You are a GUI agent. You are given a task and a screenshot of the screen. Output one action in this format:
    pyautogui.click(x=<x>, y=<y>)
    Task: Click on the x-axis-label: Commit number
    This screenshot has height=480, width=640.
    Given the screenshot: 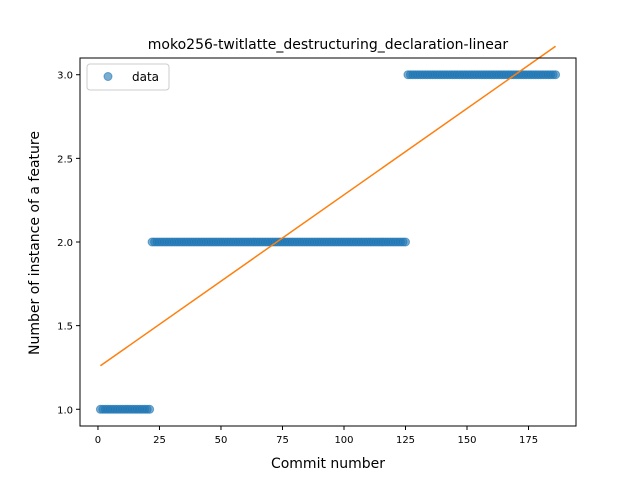 What is the action you would take?
    pyautogui.click(x=328, y=464)
    